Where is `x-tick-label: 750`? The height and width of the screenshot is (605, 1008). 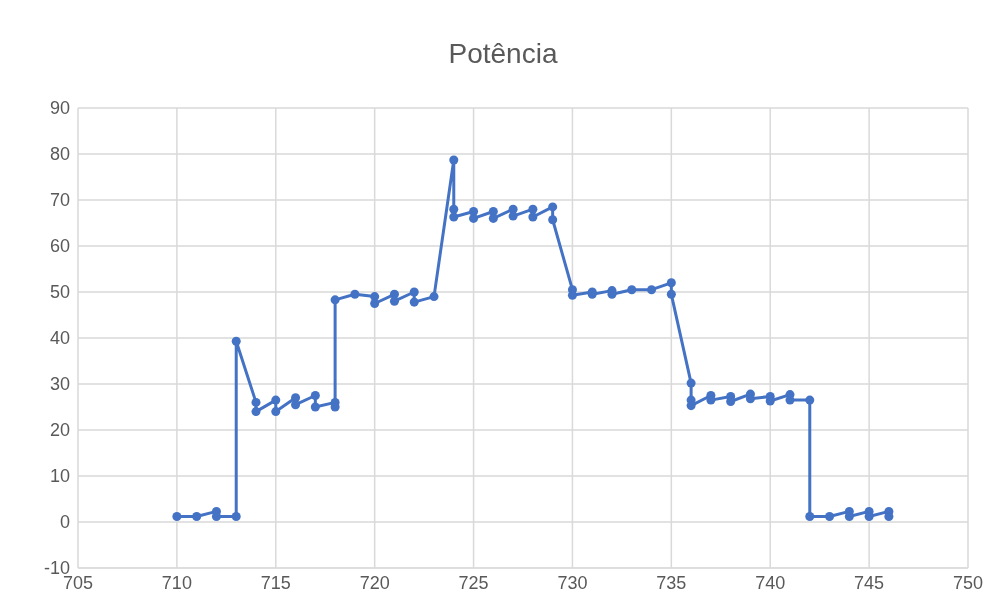
x-tick-label: 750 is located at coordinates (968, 582).